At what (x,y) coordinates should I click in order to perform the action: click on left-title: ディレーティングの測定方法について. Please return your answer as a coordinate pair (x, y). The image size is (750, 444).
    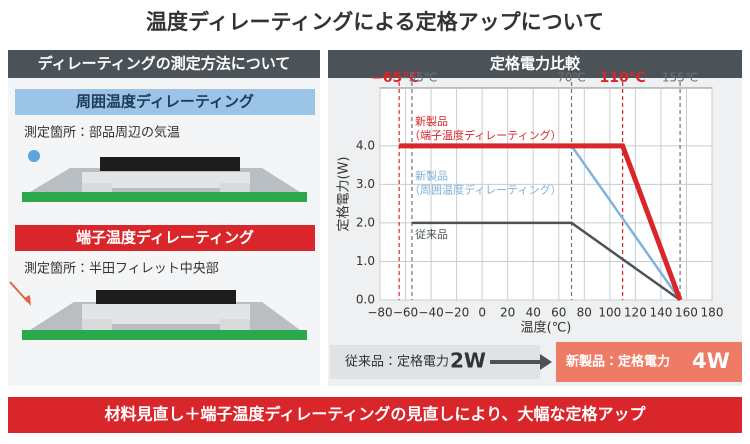
    Looking at the image, I should click on (164, 64).